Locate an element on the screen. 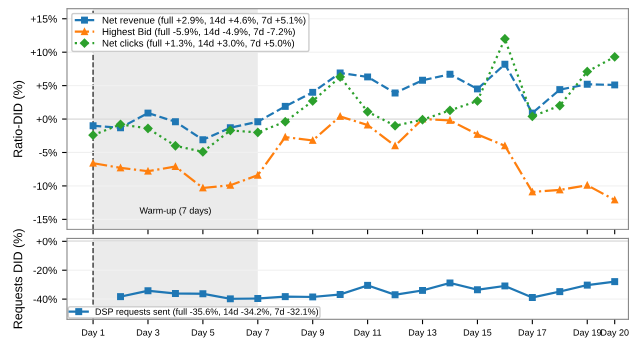 This screenshot has height=349, width=638. x-tick-label: Day 19 is located at coordinates (588, 333).